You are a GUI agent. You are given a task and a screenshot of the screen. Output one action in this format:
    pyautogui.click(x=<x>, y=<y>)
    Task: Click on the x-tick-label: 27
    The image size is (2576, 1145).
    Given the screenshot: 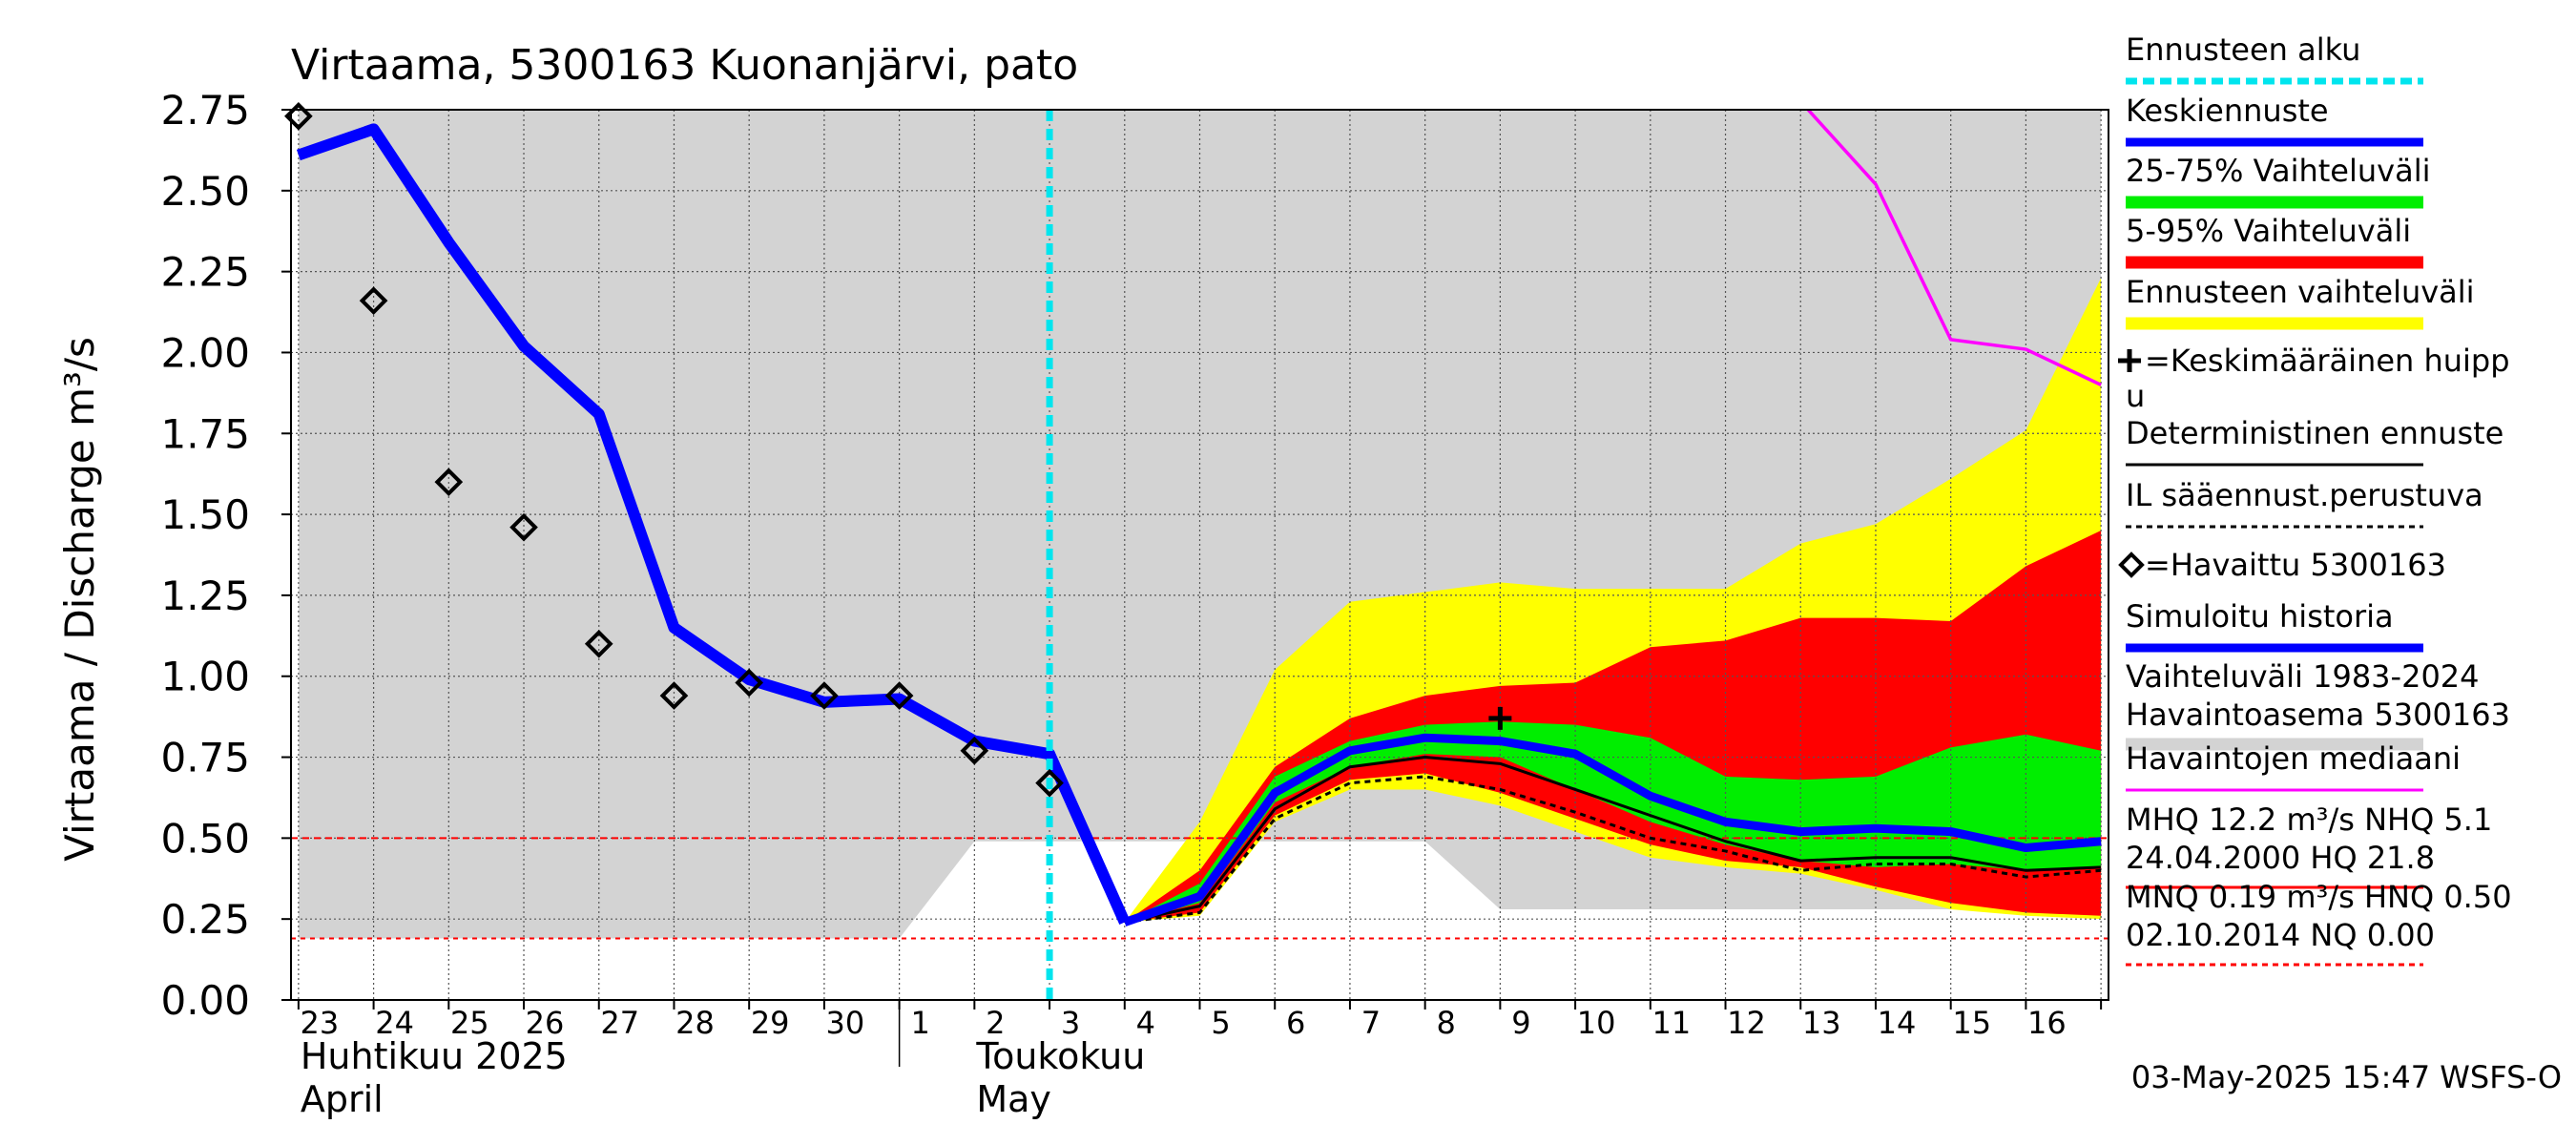 What is the action you would take?
    pyautogui.click(x=619, y=1023)
    